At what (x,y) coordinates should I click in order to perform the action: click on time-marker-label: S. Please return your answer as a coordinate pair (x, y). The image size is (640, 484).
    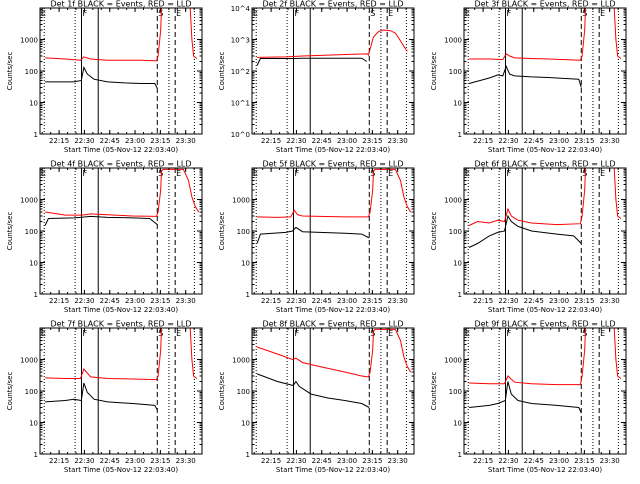
    Looking at the image, I should click on (372, 173).